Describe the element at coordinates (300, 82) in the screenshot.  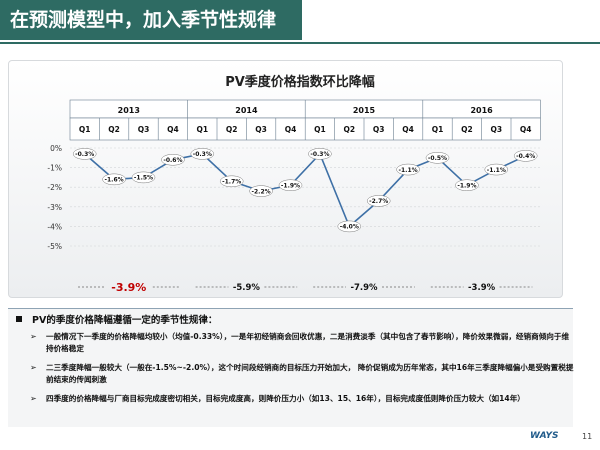
I see `chart-title: PV季度价格指数环比降幅` at that location.